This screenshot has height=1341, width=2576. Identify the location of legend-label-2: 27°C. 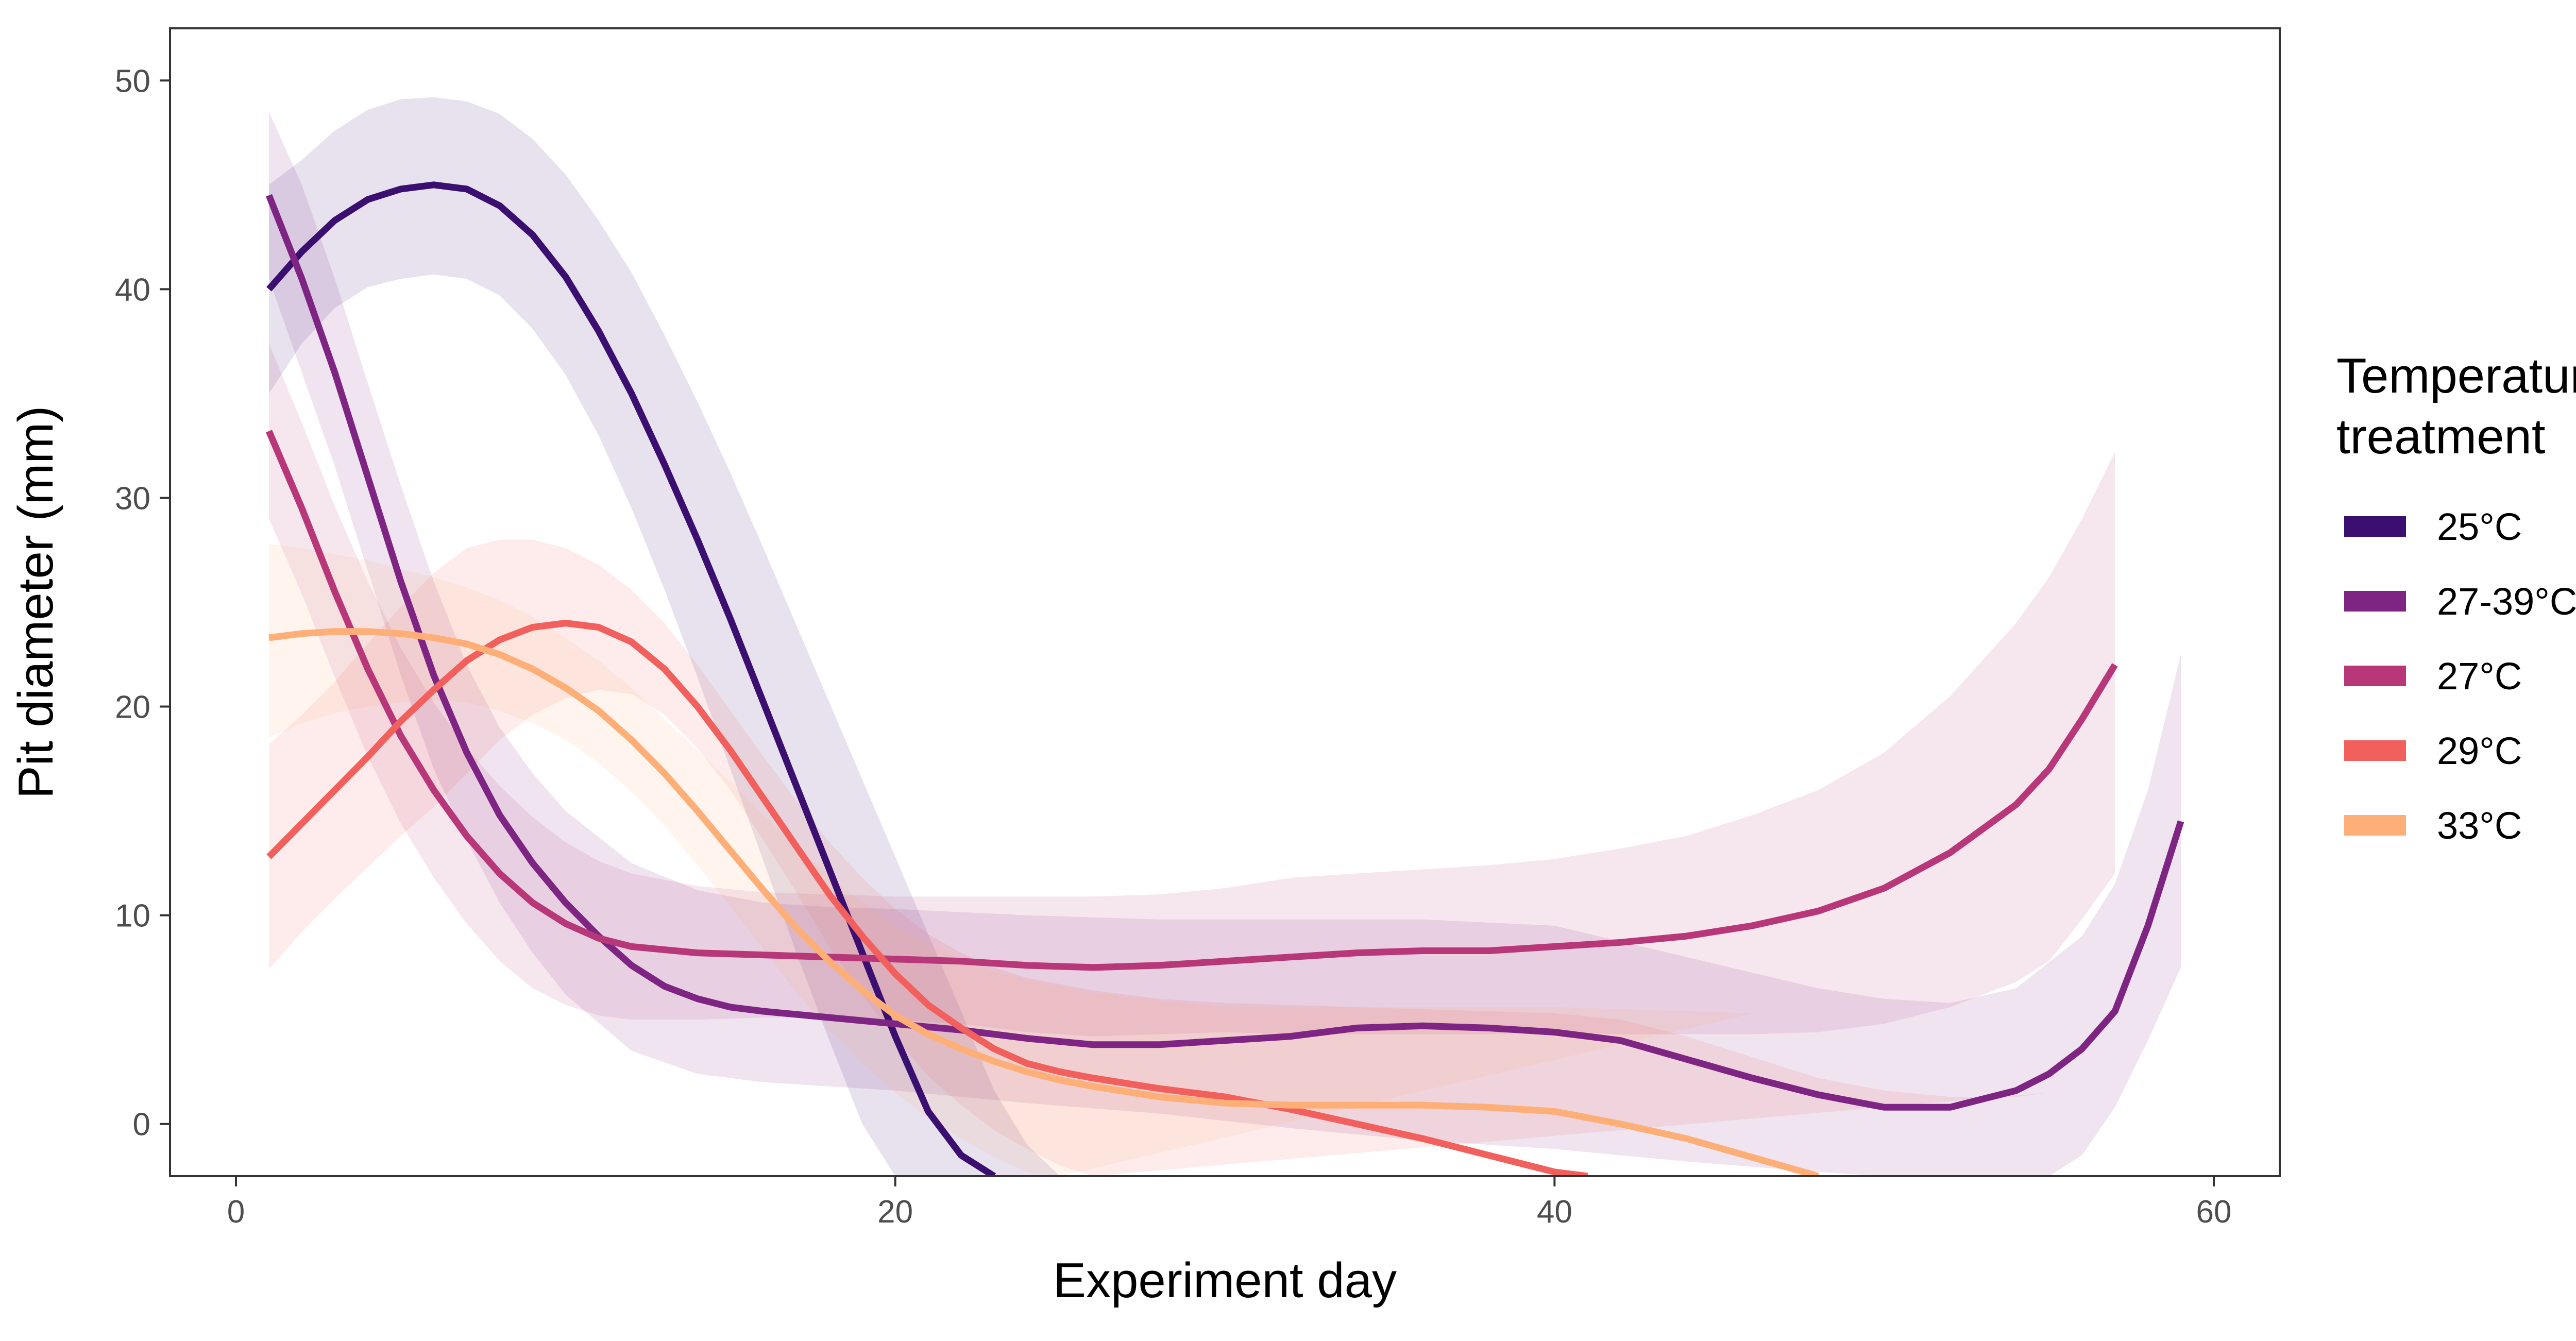
(2479, 676).